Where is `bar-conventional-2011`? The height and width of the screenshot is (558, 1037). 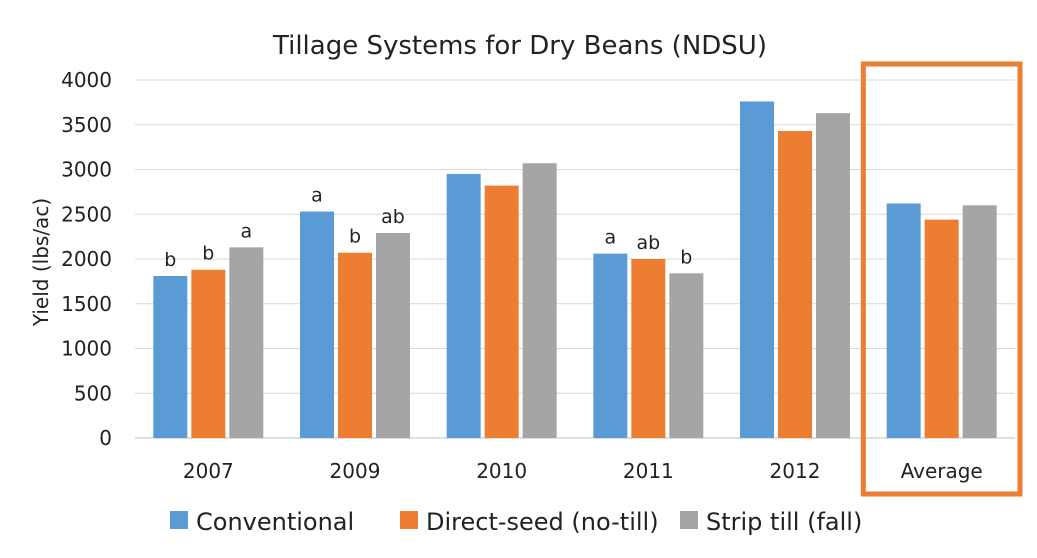 bar-conventional-2011 is located at coordinates (610, 345).